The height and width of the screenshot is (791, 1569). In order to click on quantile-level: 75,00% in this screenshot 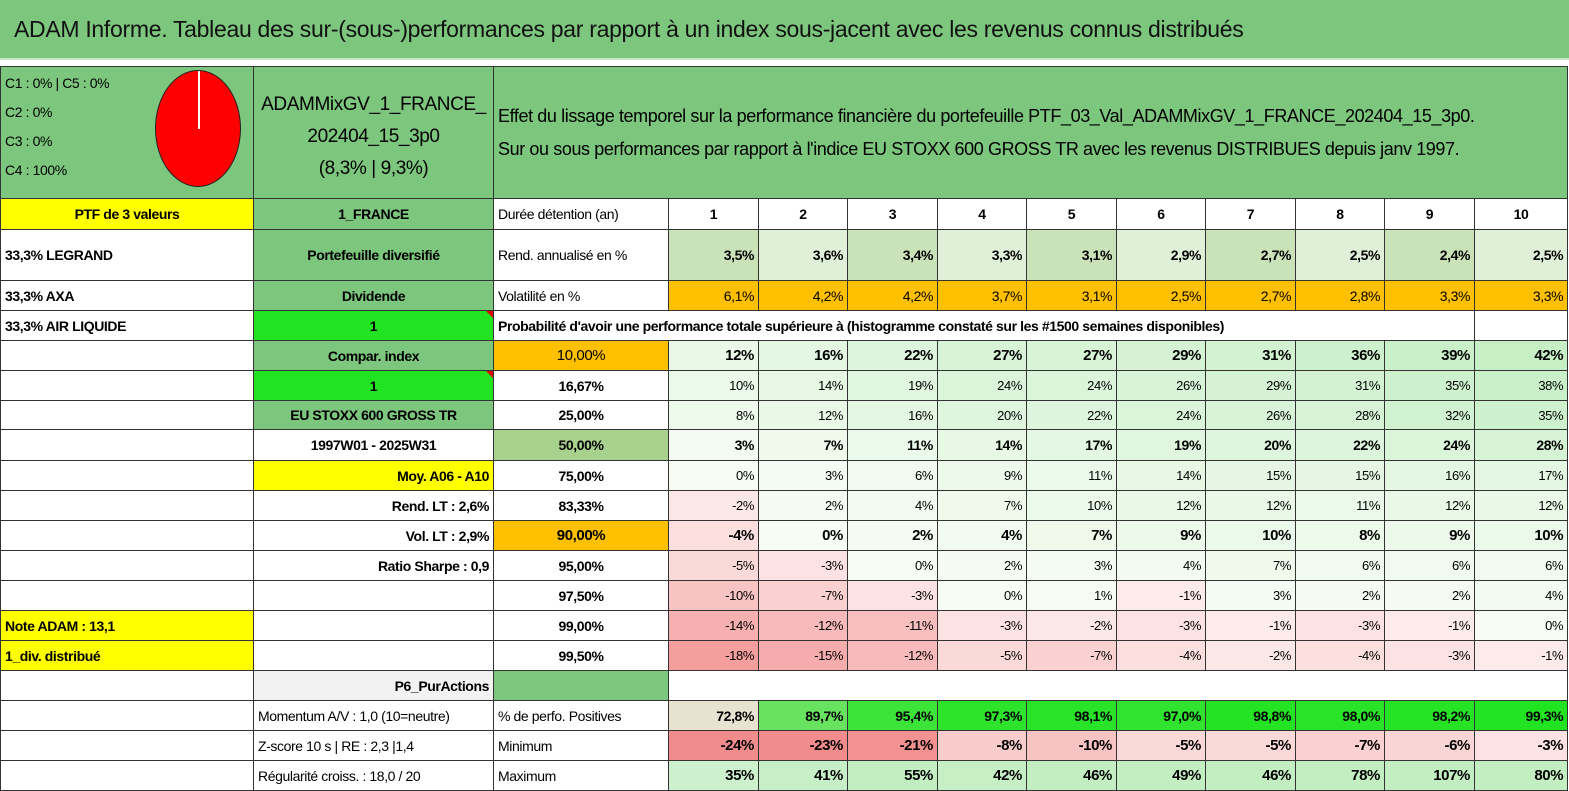, I will do `click(581, 475)`.